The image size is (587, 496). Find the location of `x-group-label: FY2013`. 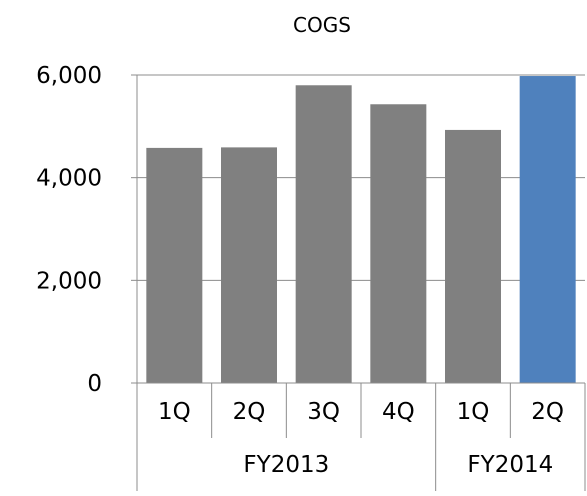

x-group-label: FY2013 is located at coordinates (286, 465).